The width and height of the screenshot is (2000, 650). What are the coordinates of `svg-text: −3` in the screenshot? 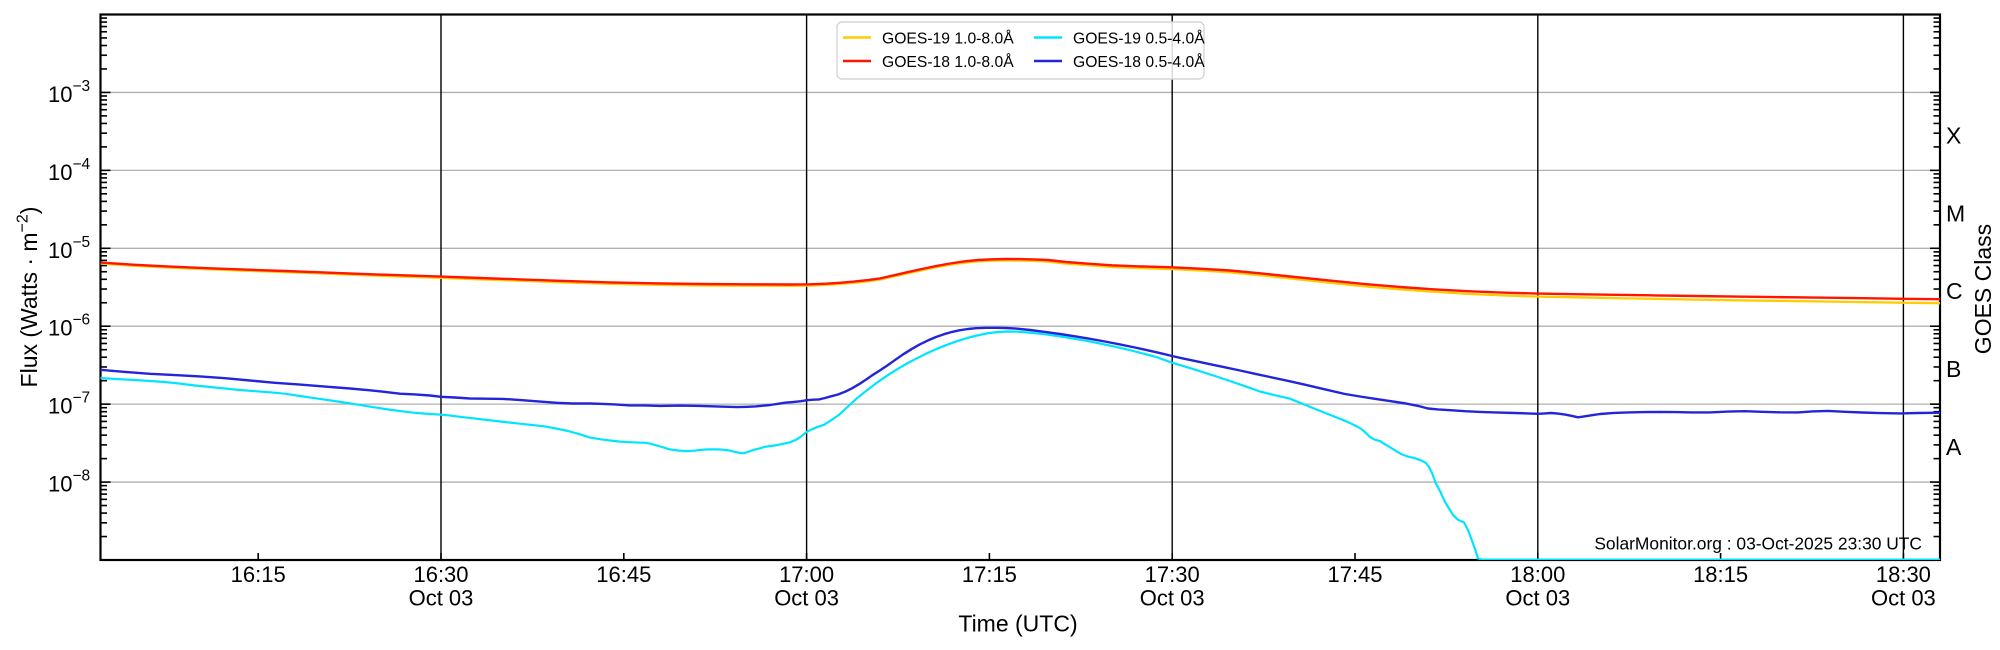 It's located at (82, 86).